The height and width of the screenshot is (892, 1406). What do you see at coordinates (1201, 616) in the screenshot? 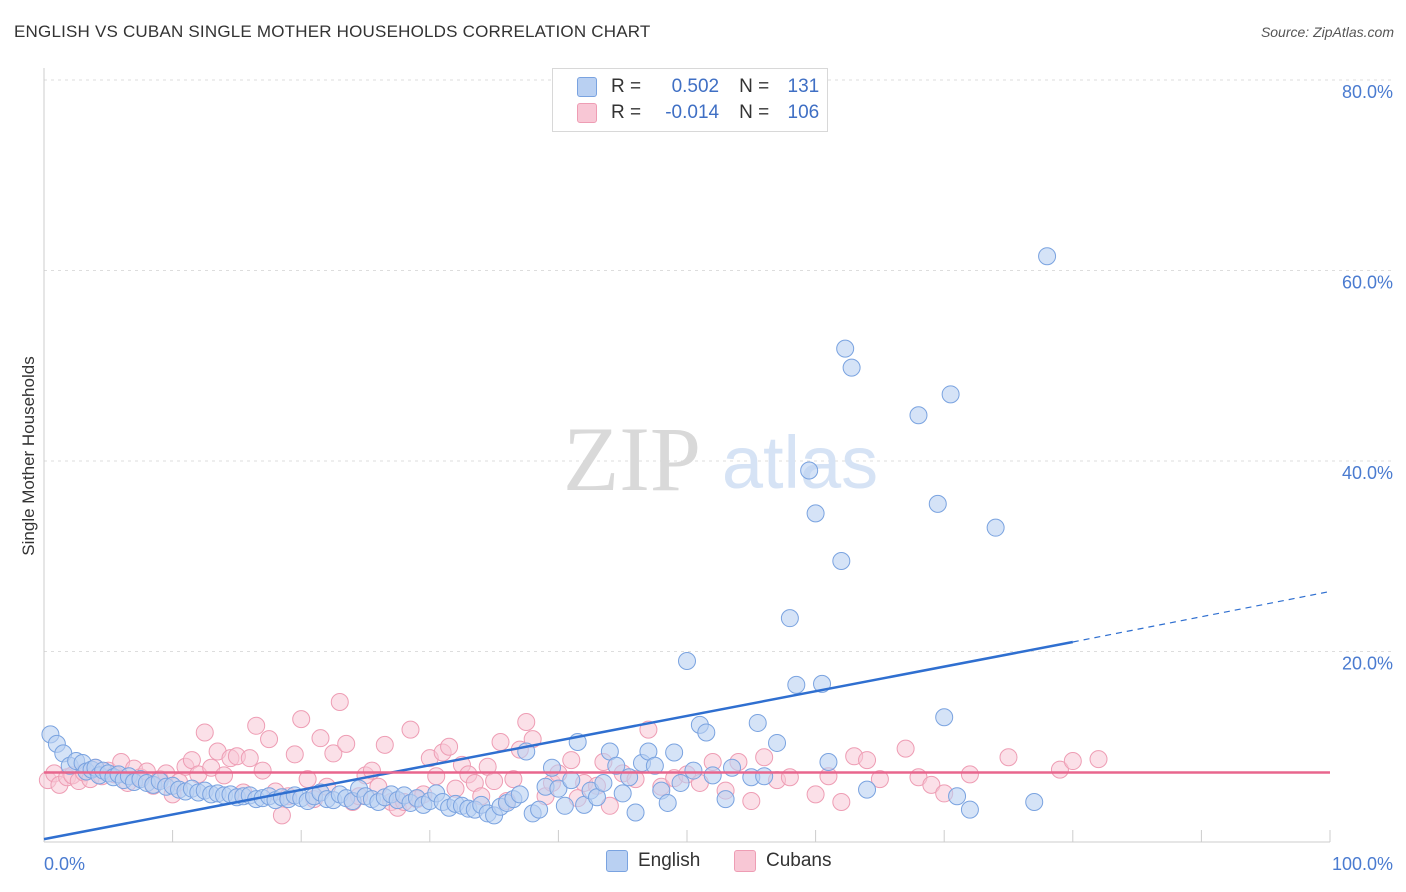
I see `english-trendline-extension` at bounding box center [1201, 616].